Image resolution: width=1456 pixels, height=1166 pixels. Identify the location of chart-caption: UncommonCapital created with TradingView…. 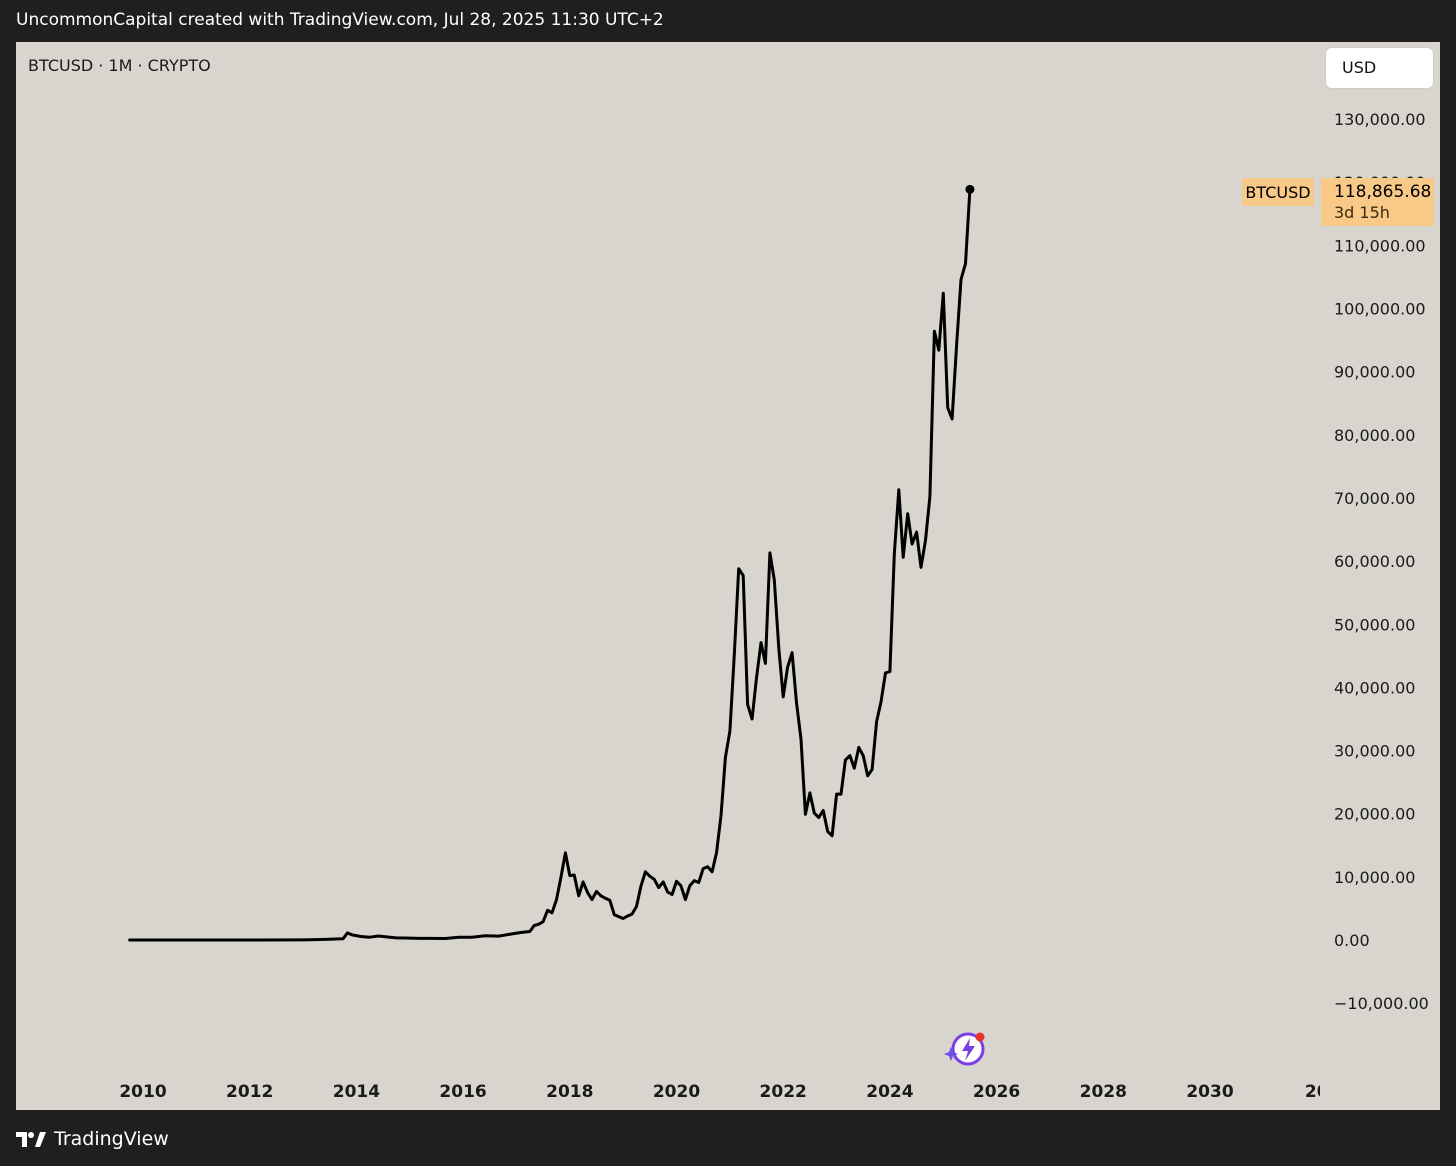
(340, 20).